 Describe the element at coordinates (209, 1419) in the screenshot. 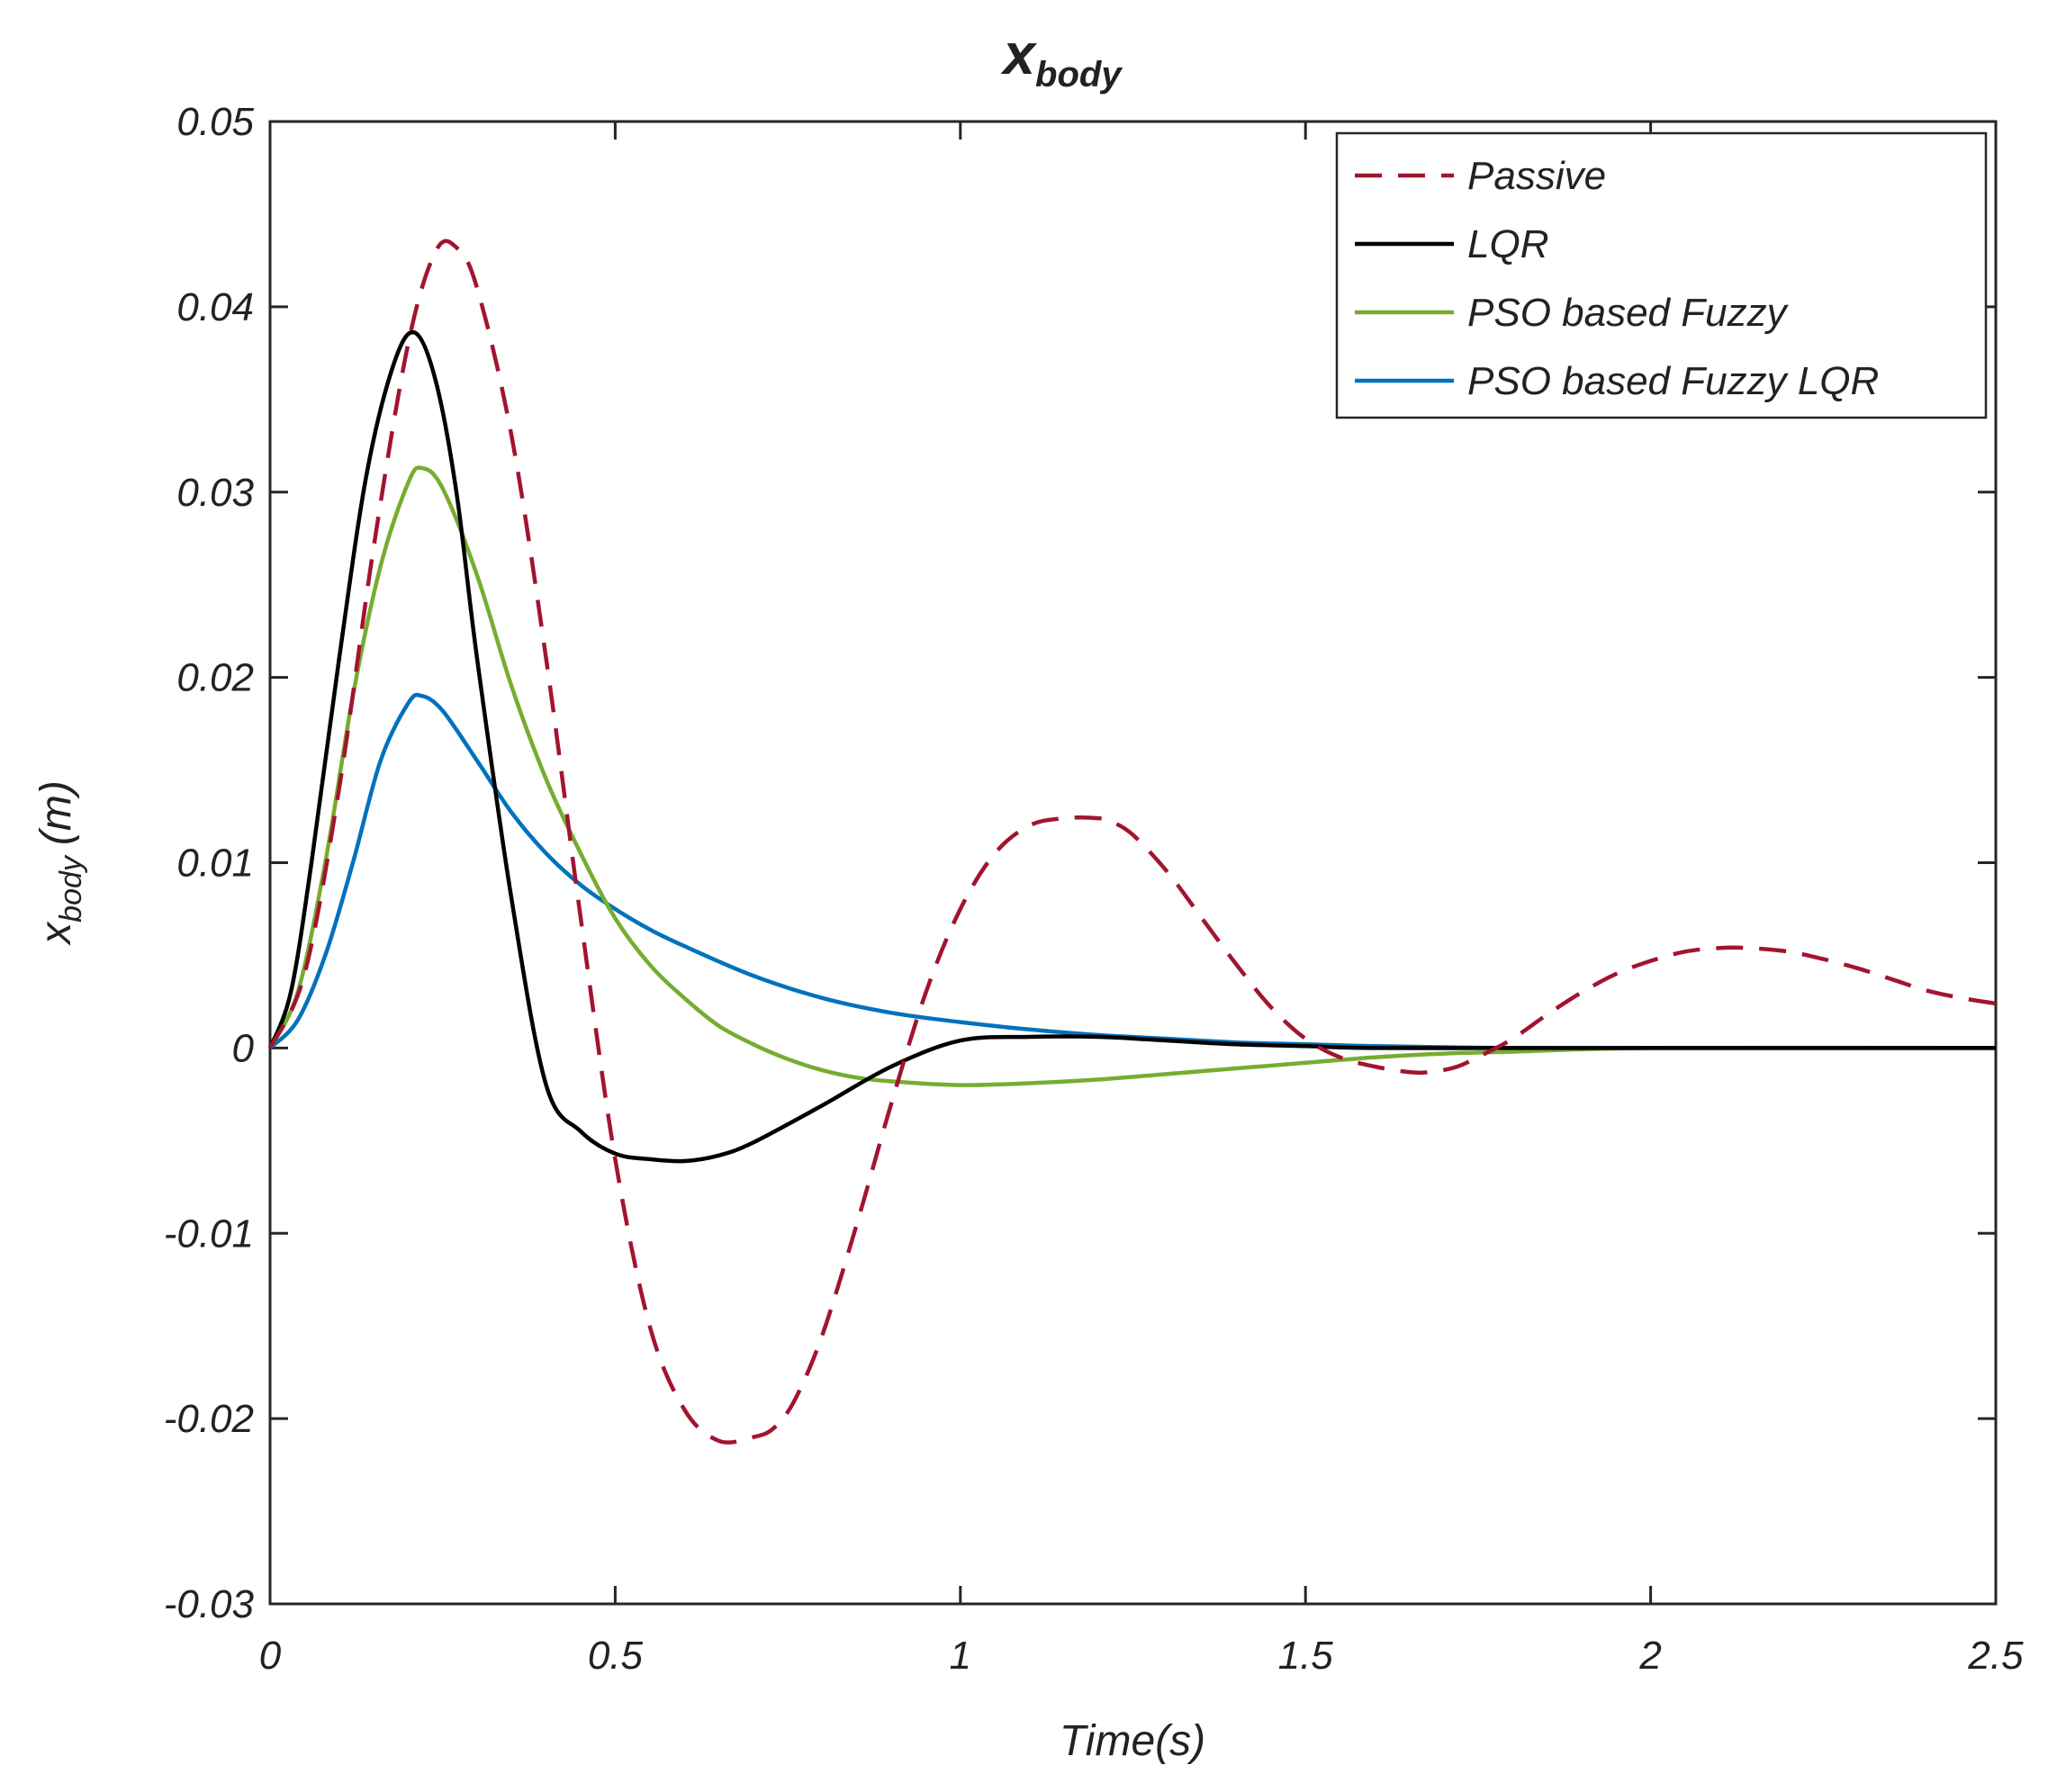

I see `y-tick-label: -0.02` at that location.